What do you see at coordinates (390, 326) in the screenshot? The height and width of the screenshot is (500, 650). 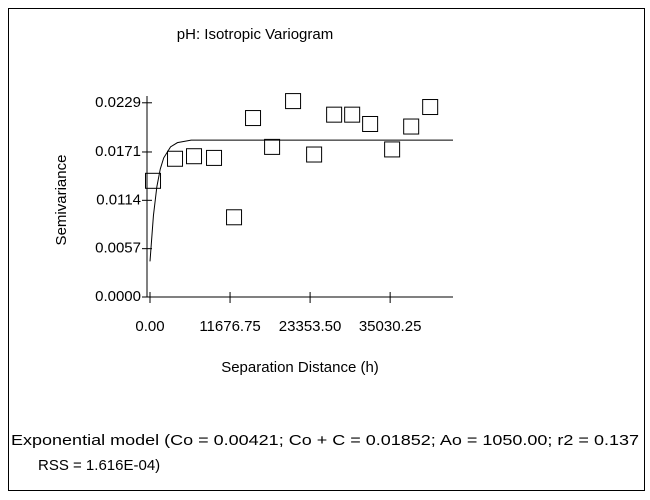 I see `x-tick-label: 35030.25` at bounding box center [390, 326].